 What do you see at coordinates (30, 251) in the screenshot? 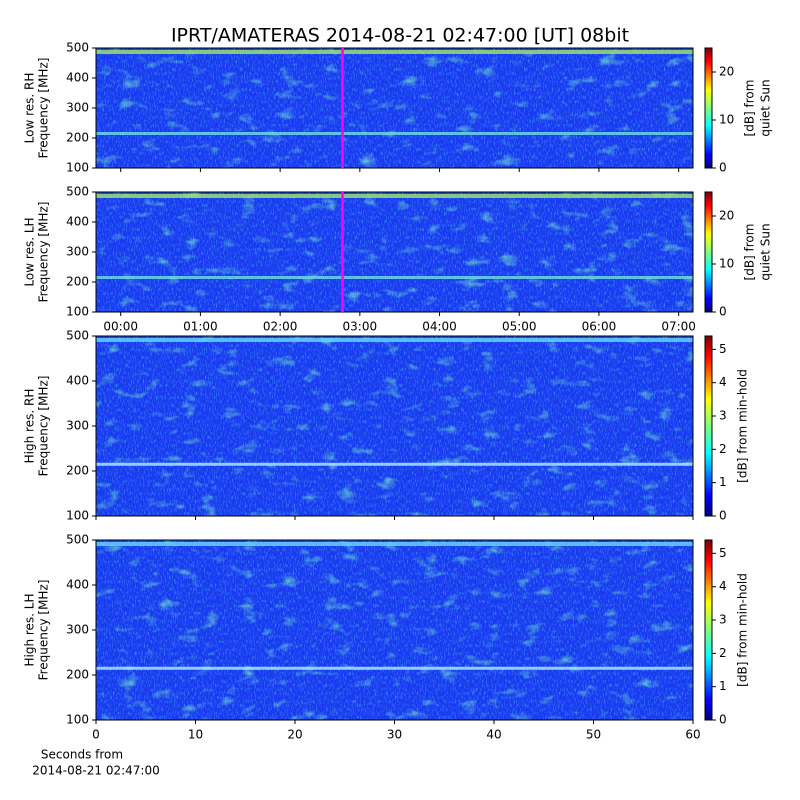
I see `y-axis-label: Low res. LH` at bounding box center [30, 251].